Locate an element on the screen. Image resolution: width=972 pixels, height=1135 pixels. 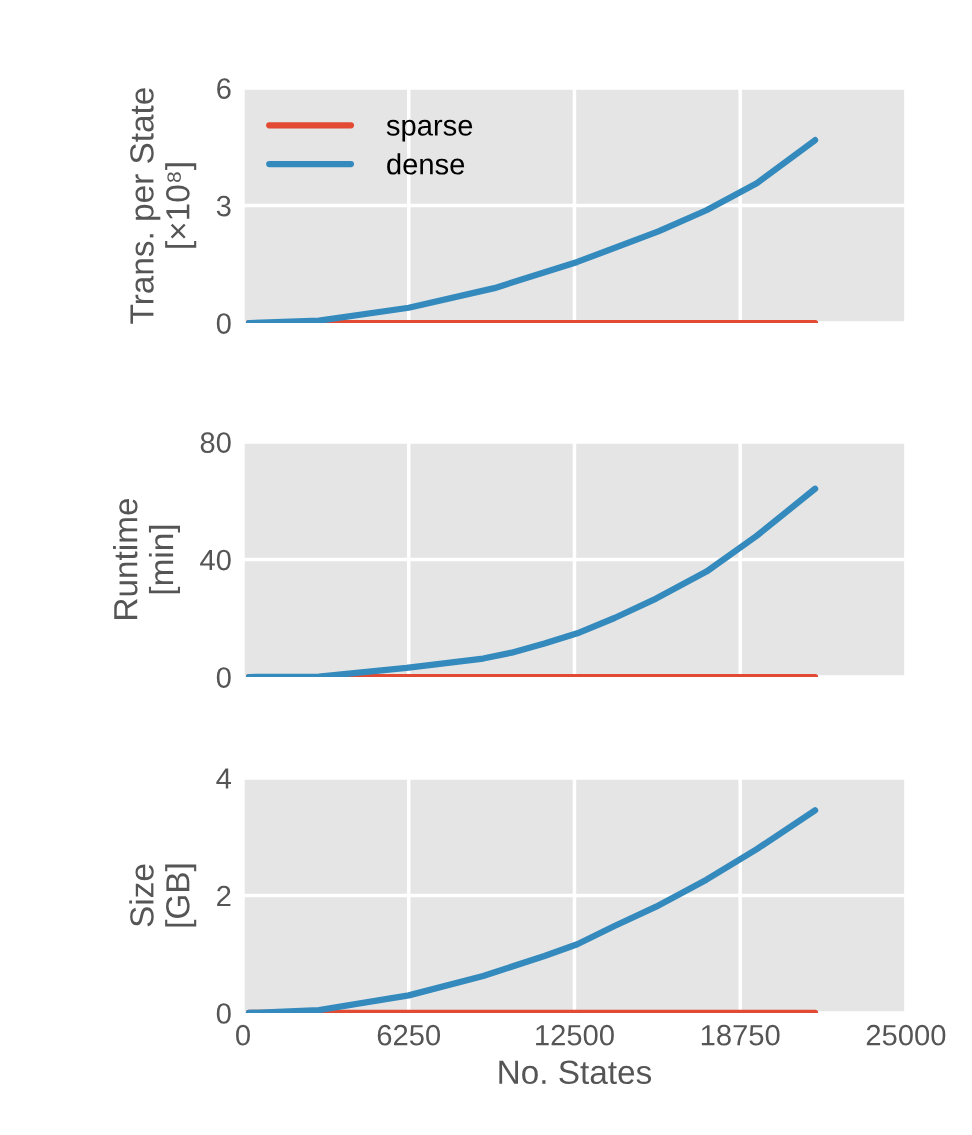
x-tick-label: 18750 is located at coordinates (740, 1035).